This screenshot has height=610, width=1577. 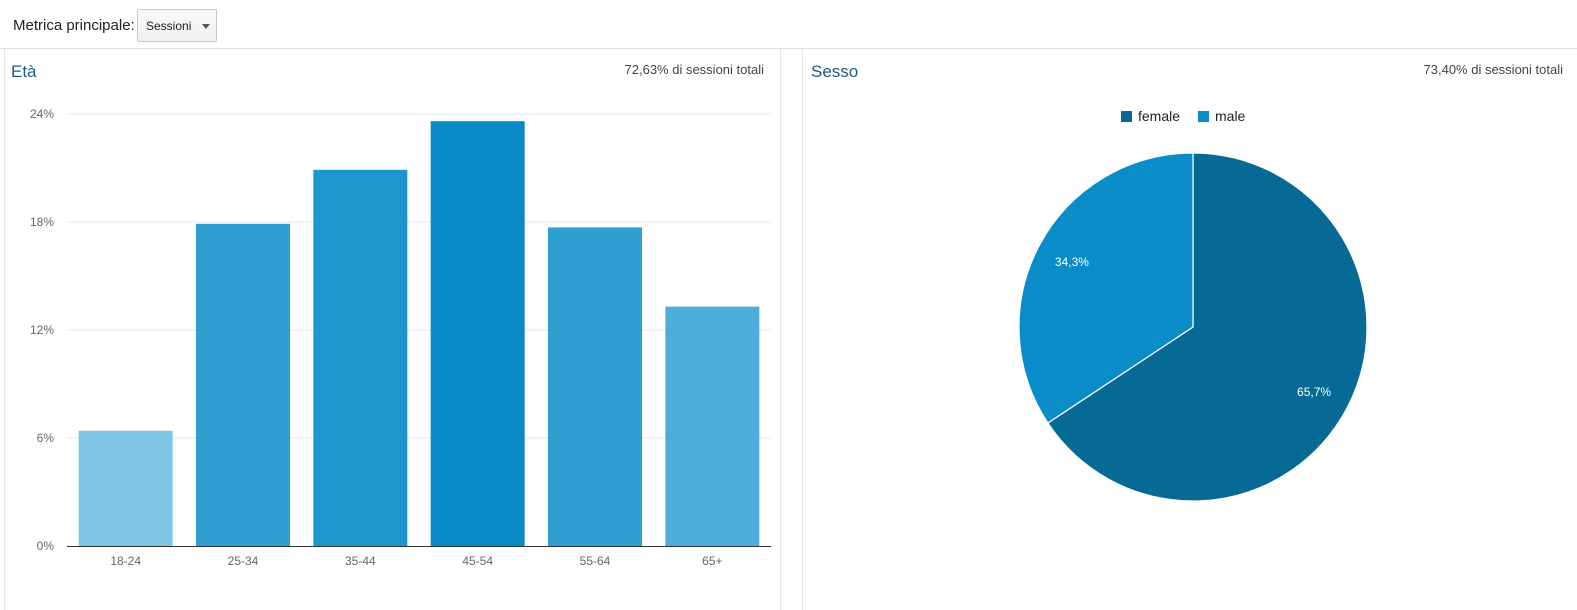 What do you see at coordinates (1203, 116) in the screenshot?
I see `legend-swatch-male` at bounding box center [1203, 116].